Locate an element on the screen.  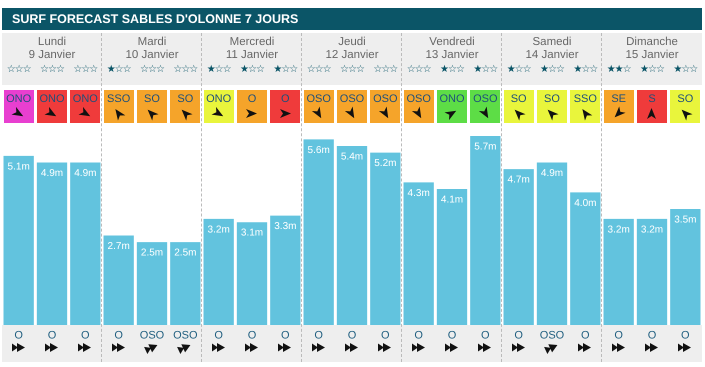
text: Dimanche 15 Janvier is located at coordinates (652, 49).